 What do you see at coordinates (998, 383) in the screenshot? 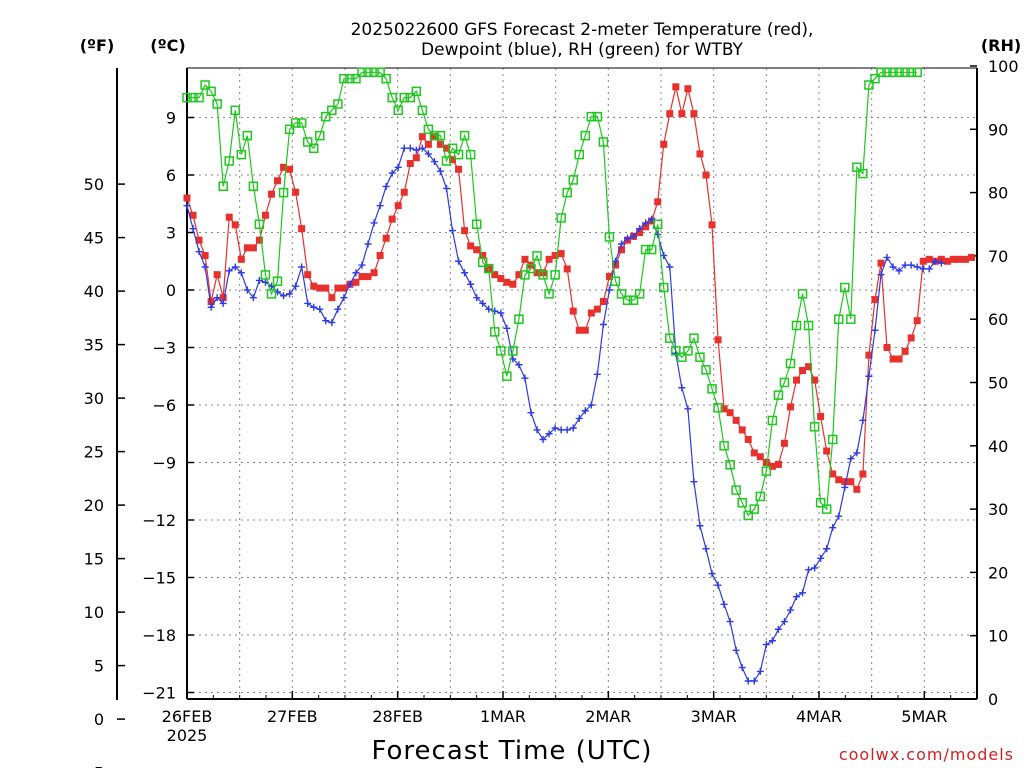
I see `rh-tick-label: 50` at bounding box center [998, 383].